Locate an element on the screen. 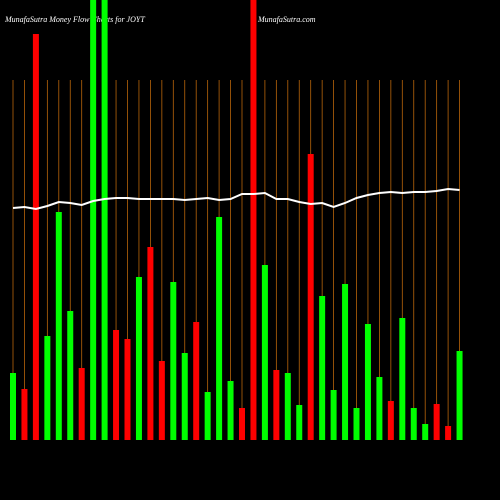 Image resolution: width=500 pixels, height=500 pixels. moving-average-line is located at coordinates (236, 199).